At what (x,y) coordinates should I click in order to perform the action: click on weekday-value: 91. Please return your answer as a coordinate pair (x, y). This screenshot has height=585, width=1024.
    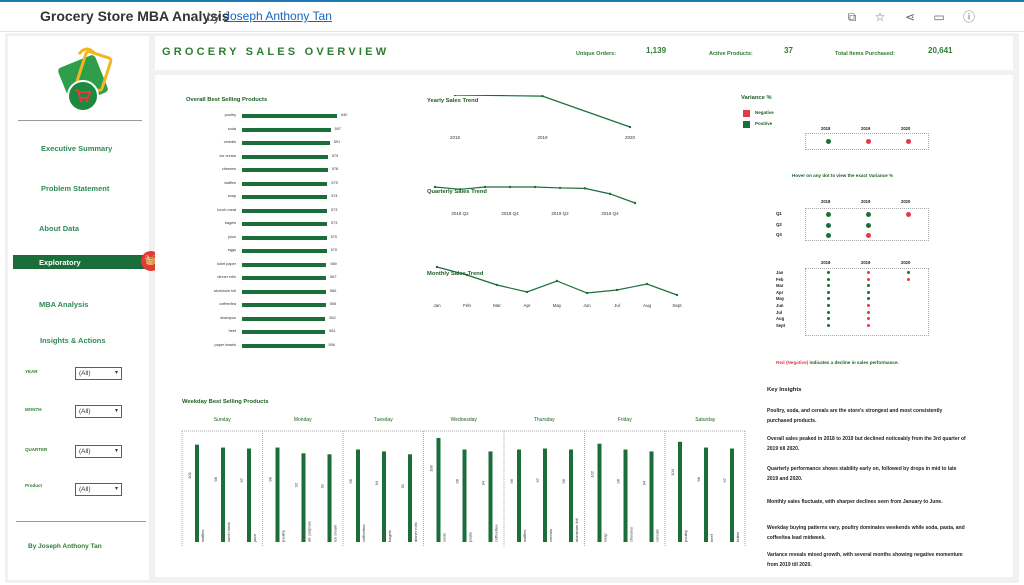
    Looking at the image, I should click on (402, 485).